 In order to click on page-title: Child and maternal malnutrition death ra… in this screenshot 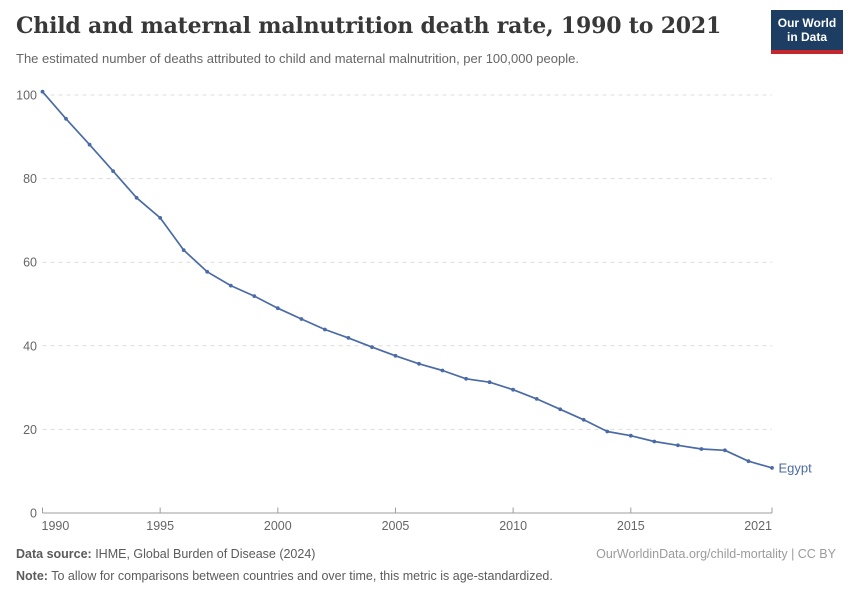, I will do `click(369, 26)`.